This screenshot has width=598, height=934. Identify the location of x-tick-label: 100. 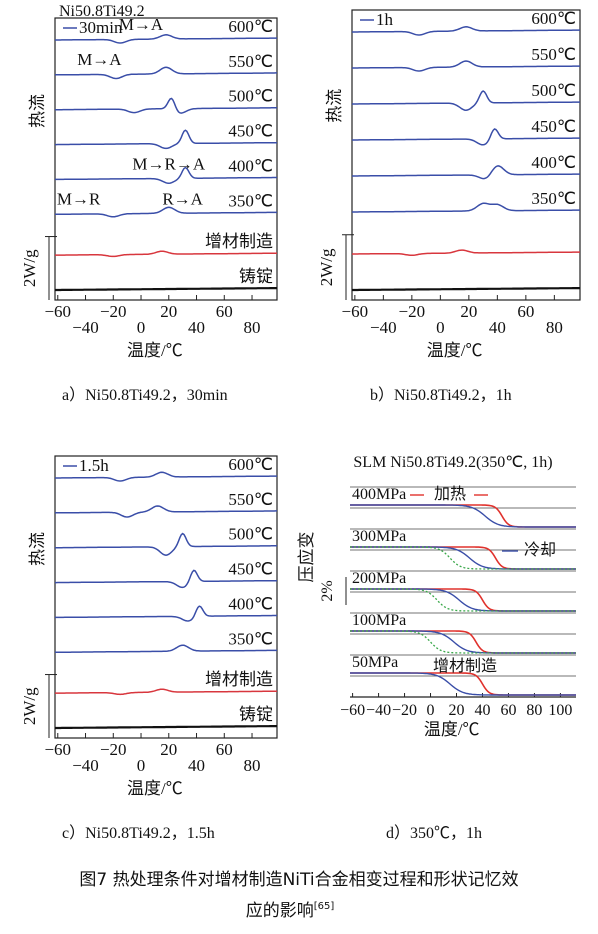
(560, 710).